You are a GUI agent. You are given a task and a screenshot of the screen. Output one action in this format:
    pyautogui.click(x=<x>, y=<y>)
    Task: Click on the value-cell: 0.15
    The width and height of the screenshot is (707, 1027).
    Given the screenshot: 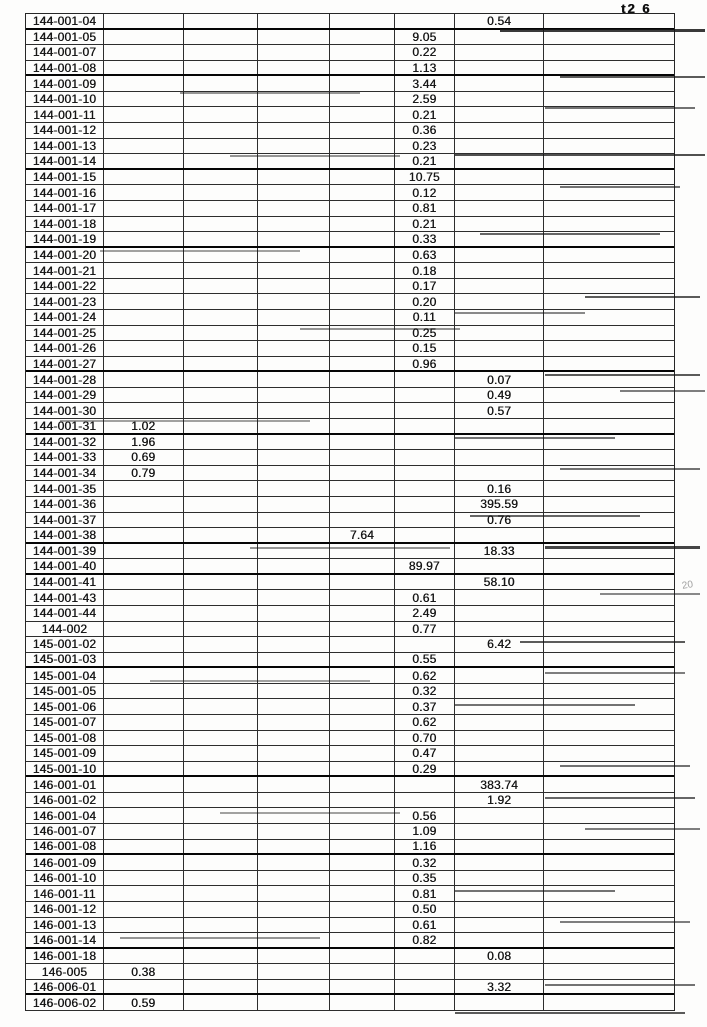 What is the action you would take?
    pyautogui.click(x=425, y=348)
    